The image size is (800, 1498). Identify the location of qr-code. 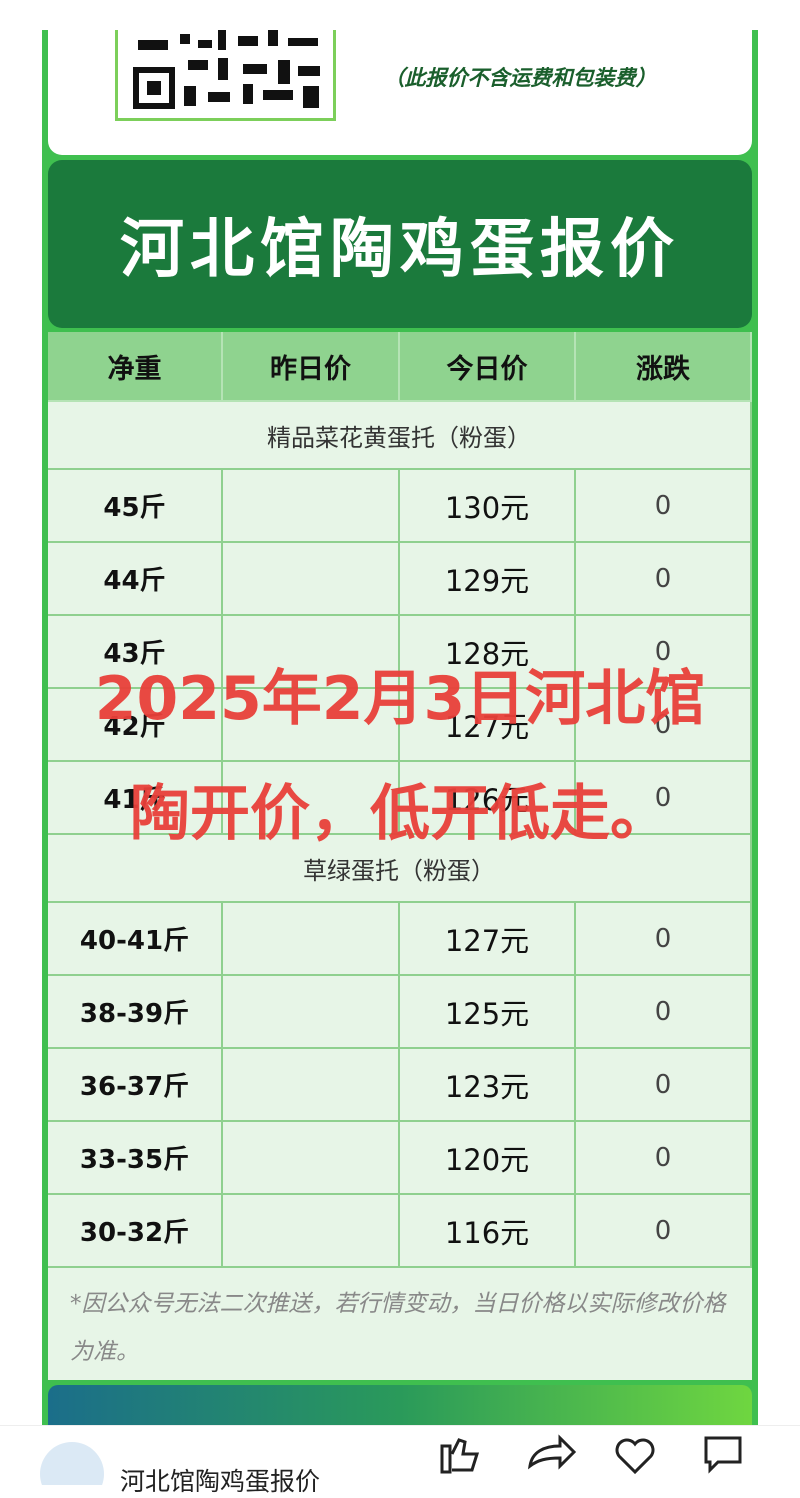
(225, 75).